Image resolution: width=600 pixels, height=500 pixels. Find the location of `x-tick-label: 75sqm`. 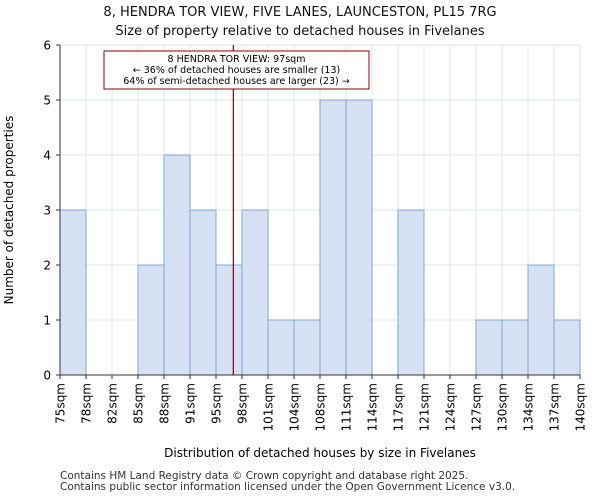

x-tick-label: 75sqm is located at coordinates (61, 403).